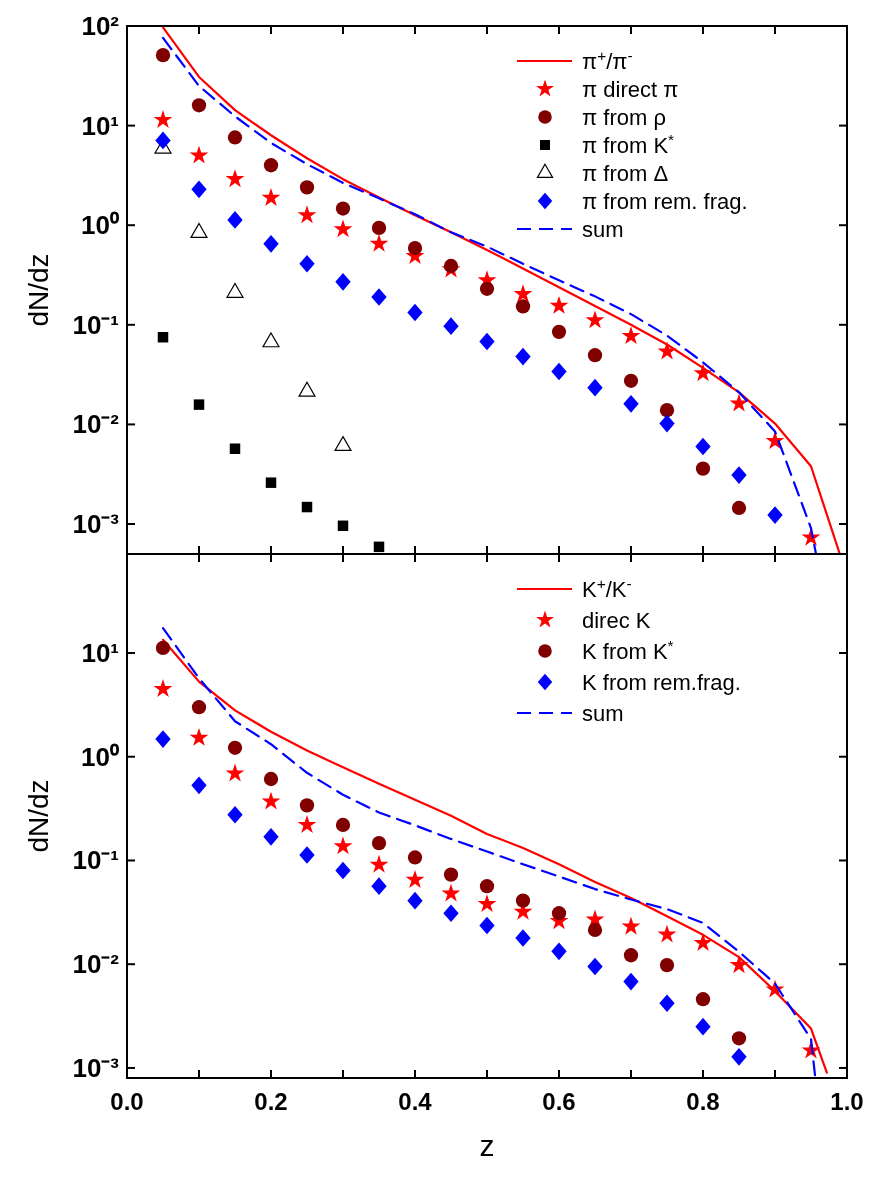 The height and width of the screenshot is (1177, 871). Describe the element at coordinates (607, 588) in the screenshot. I see `legend-label: K$^{+}$/K$^{-}$` at that location.